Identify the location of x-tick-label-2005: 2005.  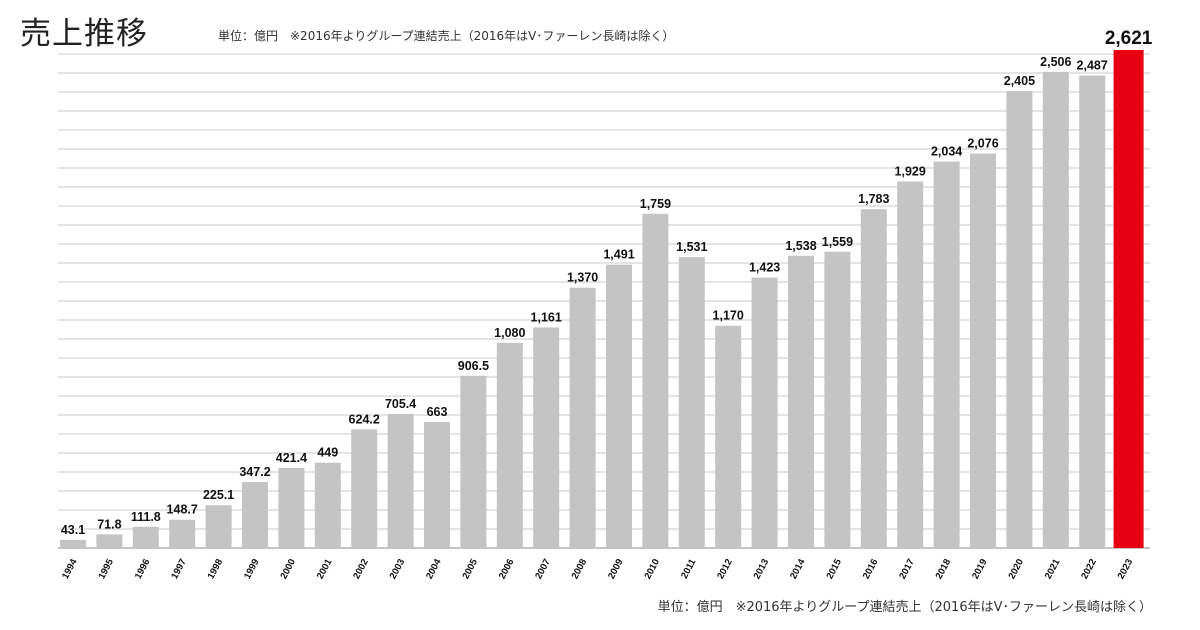
(470, 569).